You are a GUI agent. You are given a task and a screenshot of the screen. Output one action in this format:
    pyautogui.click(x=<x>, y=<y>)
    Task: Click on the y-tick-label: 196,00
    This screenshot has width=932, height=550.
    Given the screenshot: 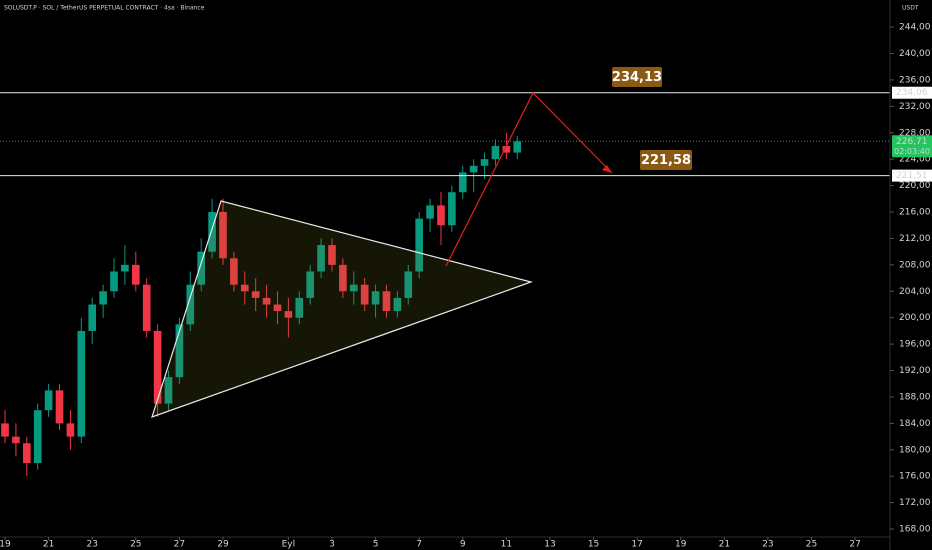 What is the action you would take?
    pyautogui.click(x=915, y=345)
    